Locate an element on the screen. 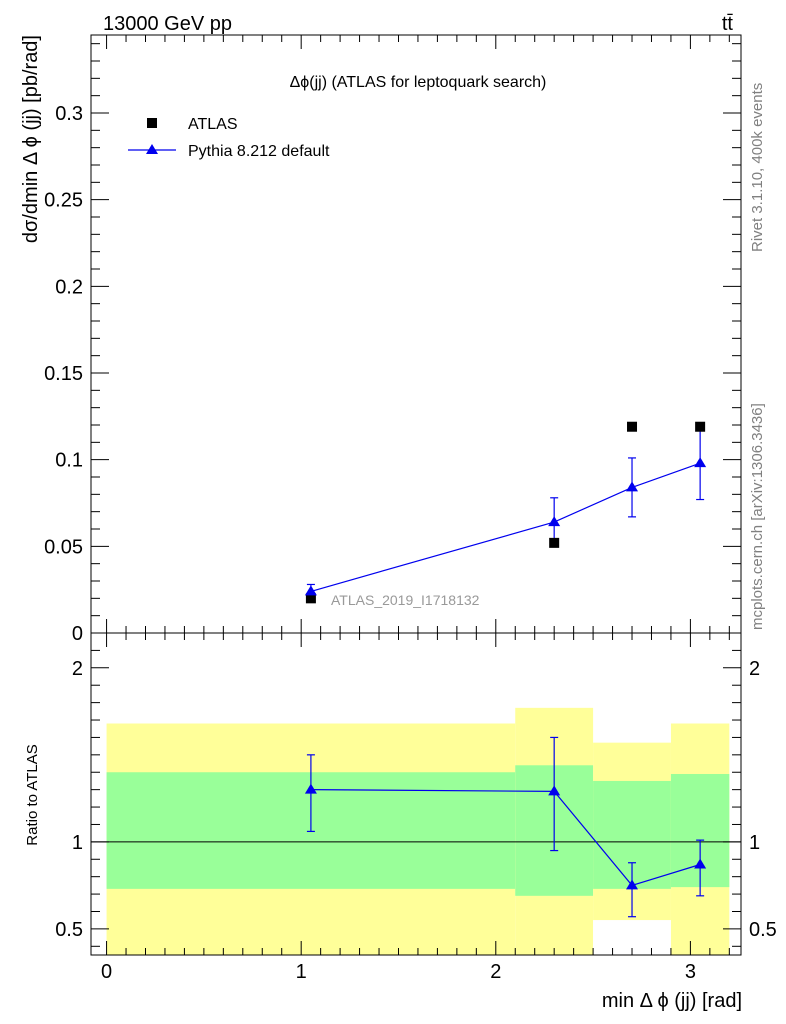  mcplots-label: mcplots.cern.ch [arXiv:1306.3436] is located at coordinates (757, 516).